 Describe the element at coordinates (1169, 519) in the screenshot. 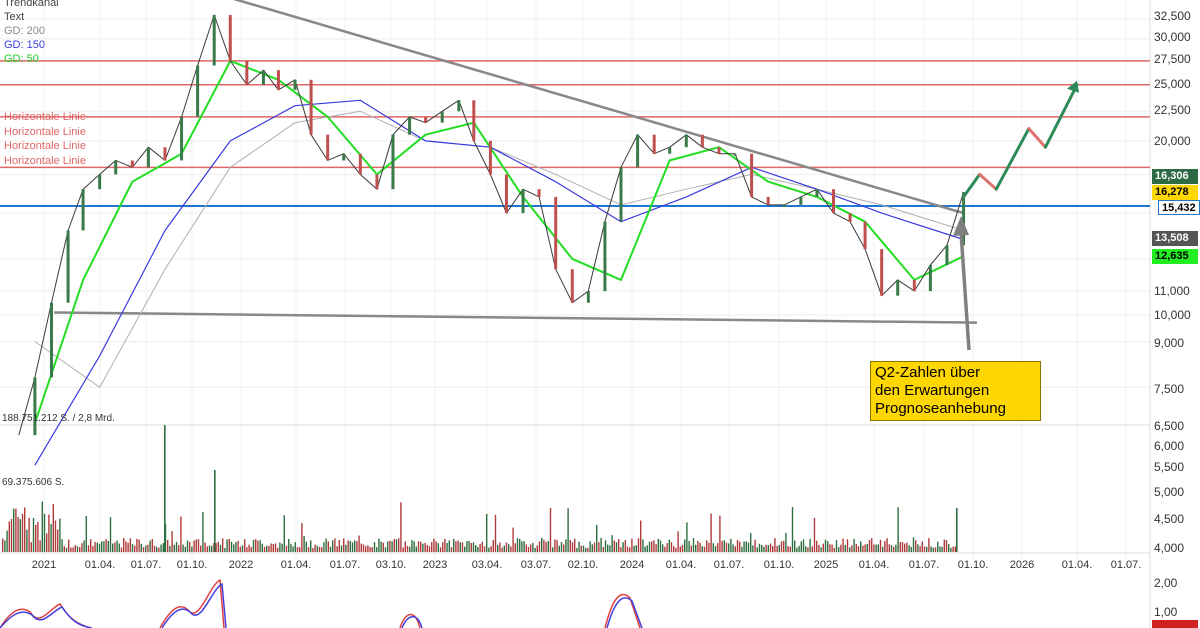

I see `y-tick-label: 4,500` at that location.